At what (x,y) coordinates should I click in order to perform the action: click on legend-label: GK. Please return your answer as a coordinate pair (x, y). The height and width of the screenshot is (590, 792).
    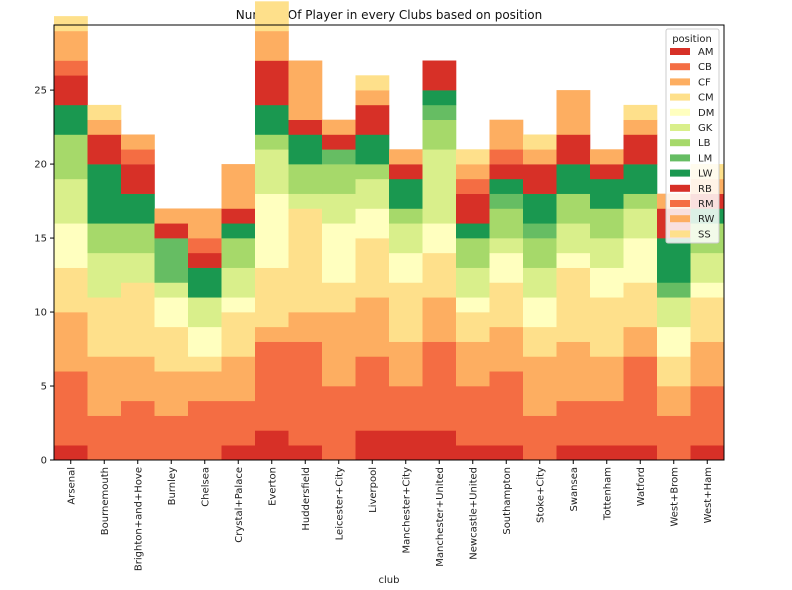
    Looking at the image, I should click on (705, 128).